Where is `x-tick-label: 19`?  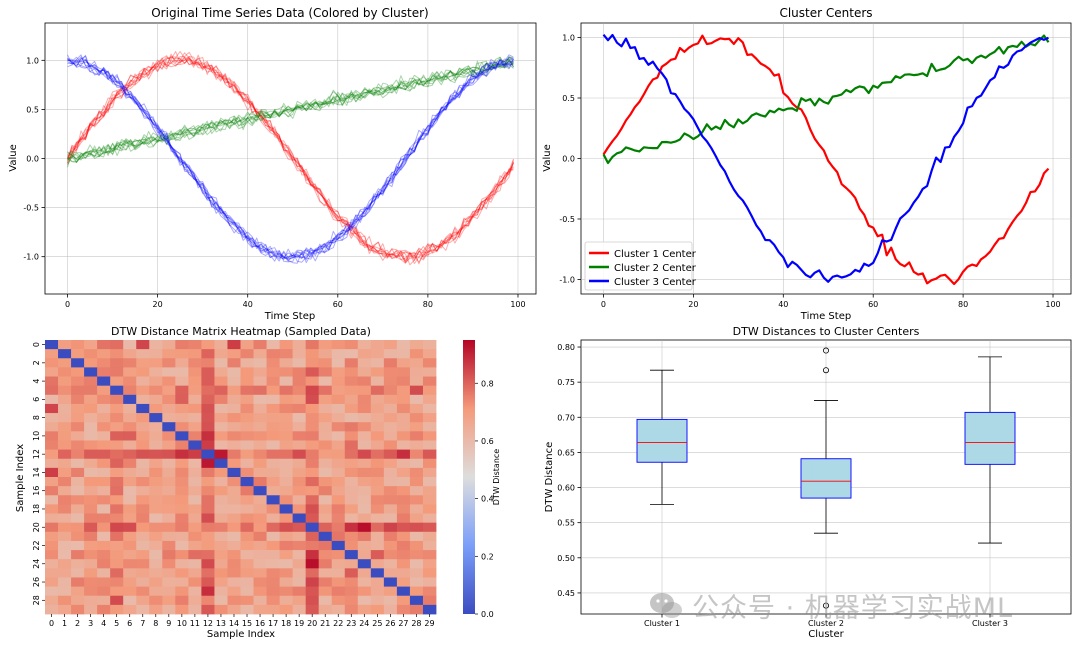
x-tick-label: 19 is located at coordinates (299, 623).